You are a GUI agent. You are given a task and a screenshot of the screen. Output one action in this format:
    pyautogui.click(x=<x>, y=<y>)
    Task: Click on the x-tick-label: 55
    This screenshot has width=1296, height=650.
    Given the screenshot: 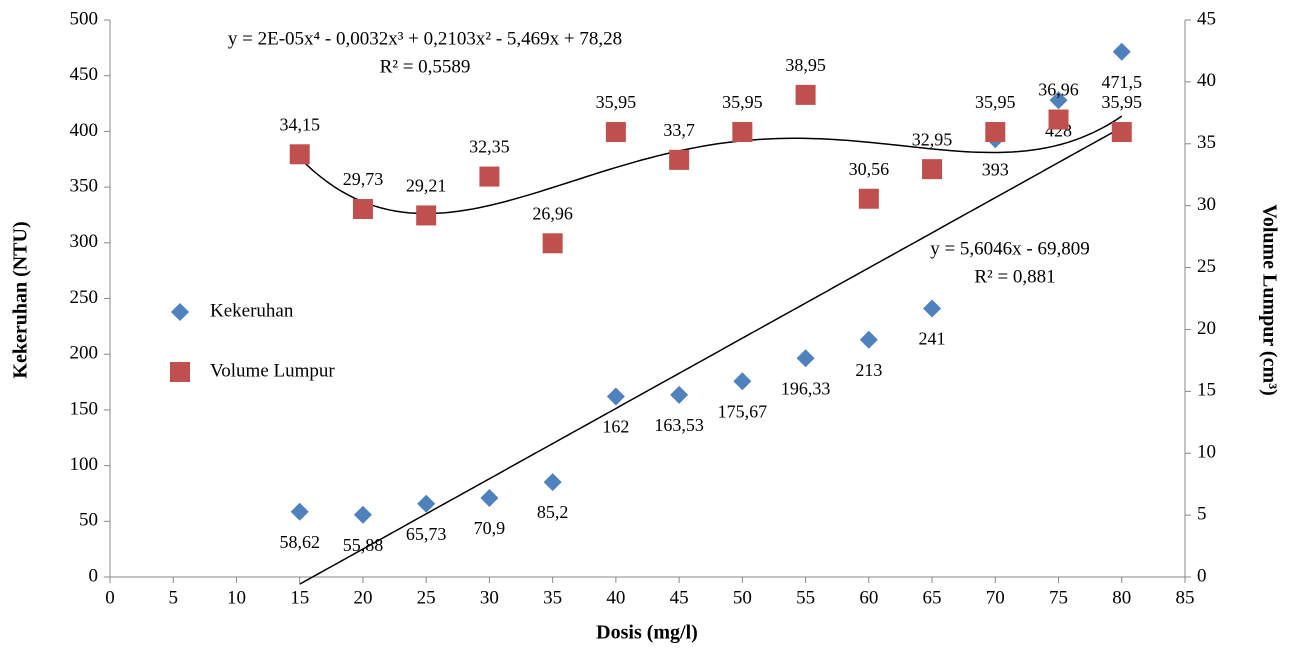 What is the action you would take?
    pyautogui.click(x=805, y=597)
    